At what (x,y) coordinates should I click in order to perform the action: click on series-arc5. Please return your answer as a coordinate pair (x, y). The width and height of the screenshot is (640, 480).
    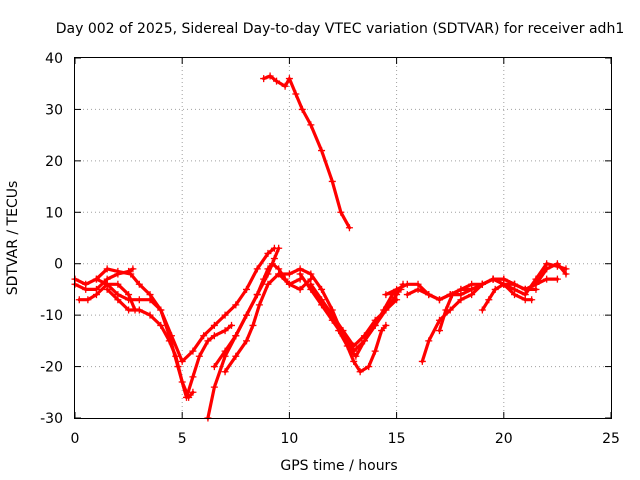
    Looking at the image, I should click on (150, 343).